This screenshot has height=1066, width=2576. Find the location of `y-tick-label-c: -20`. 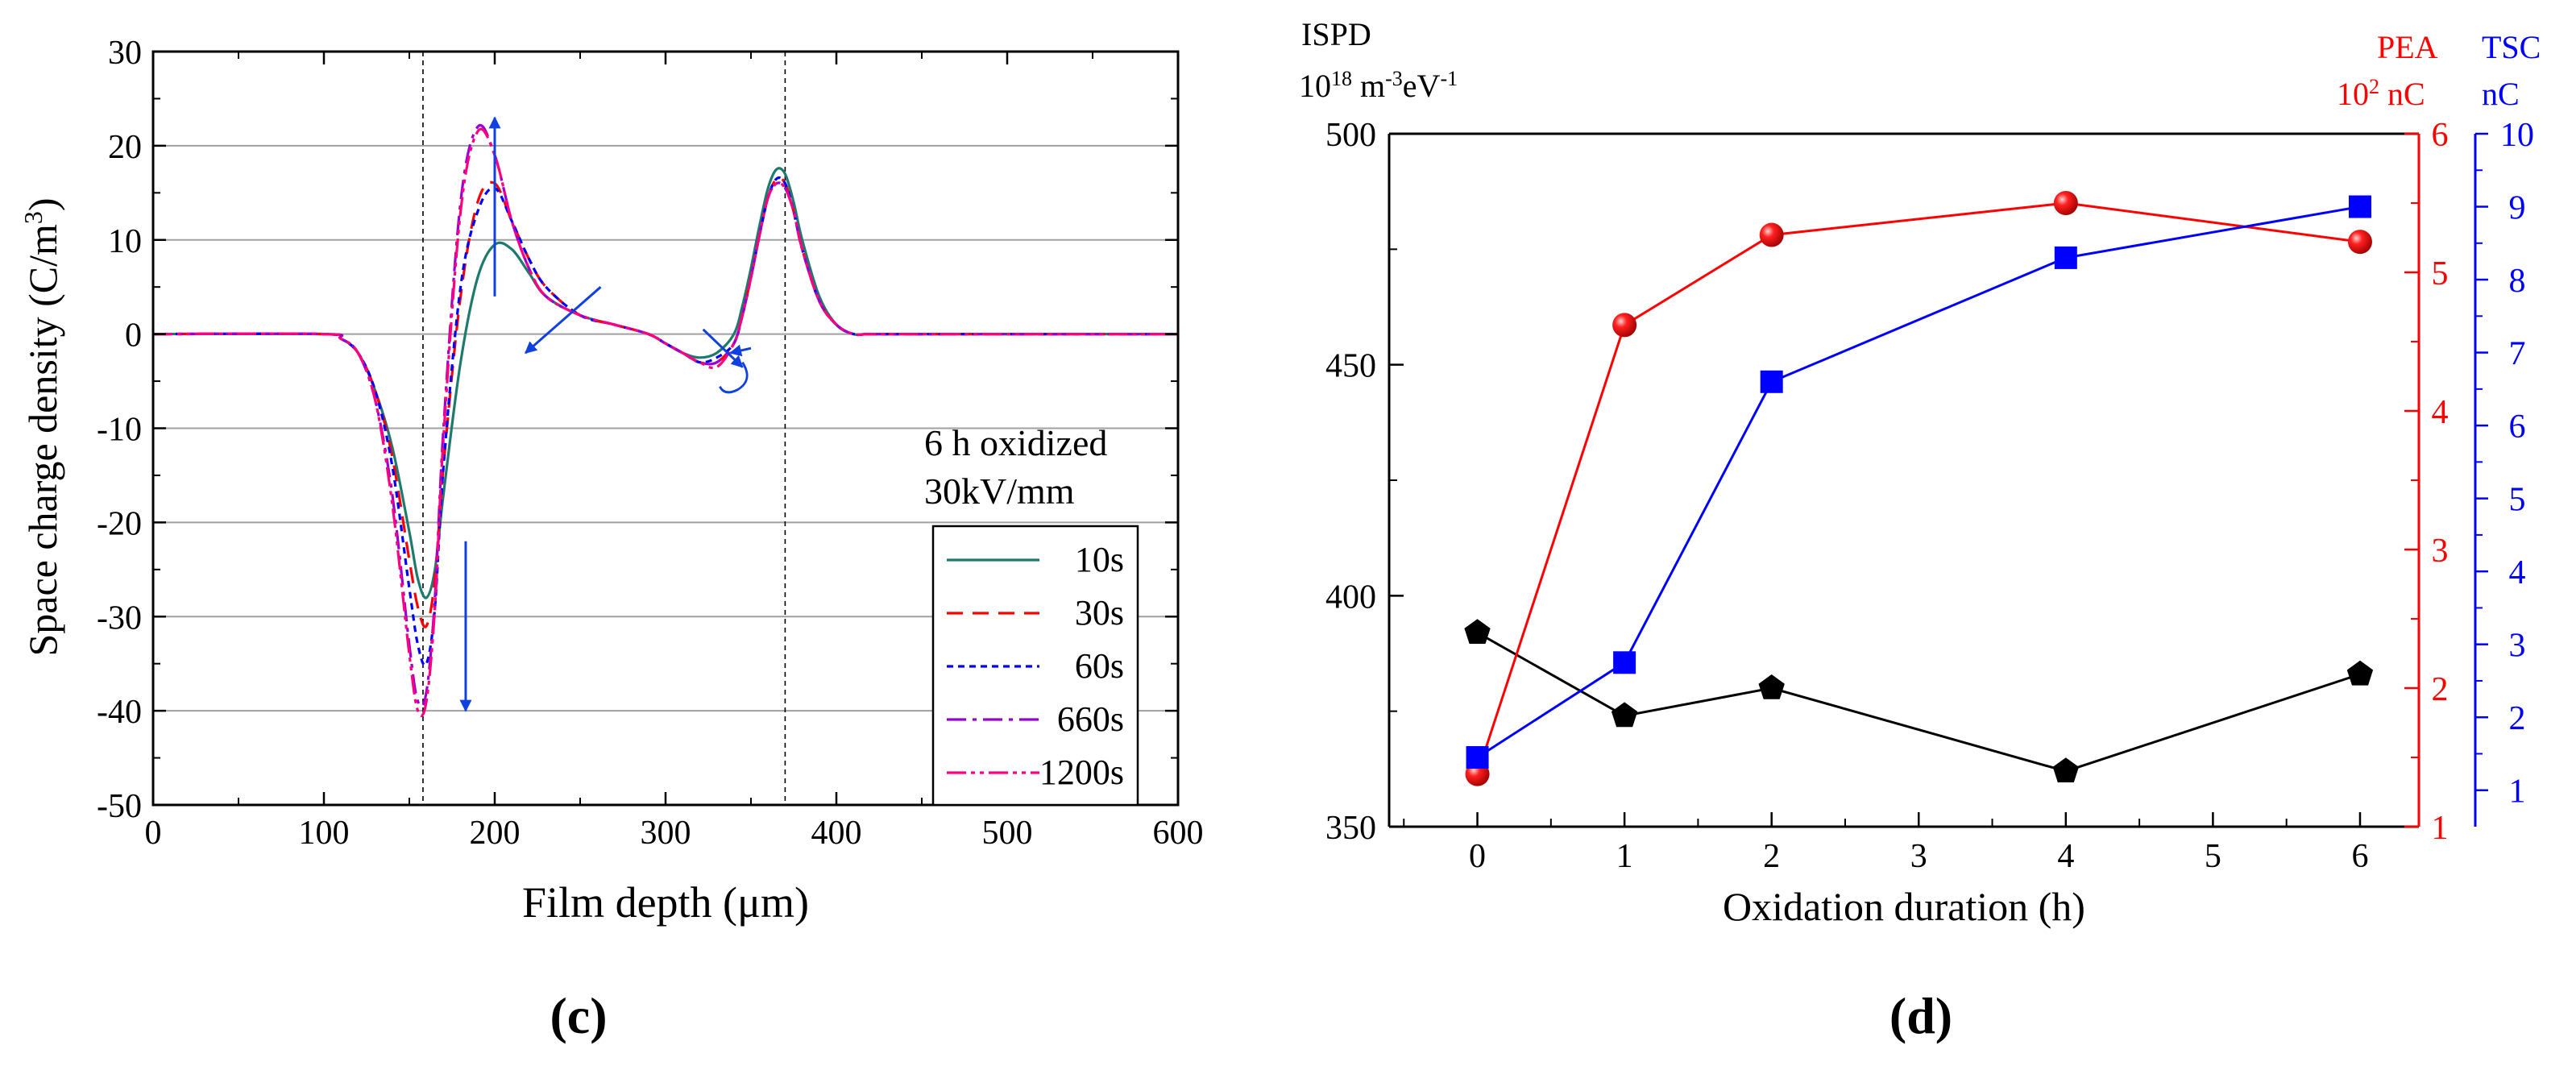

y-tick-label-c: -20 is located at coordinates (119, 524).